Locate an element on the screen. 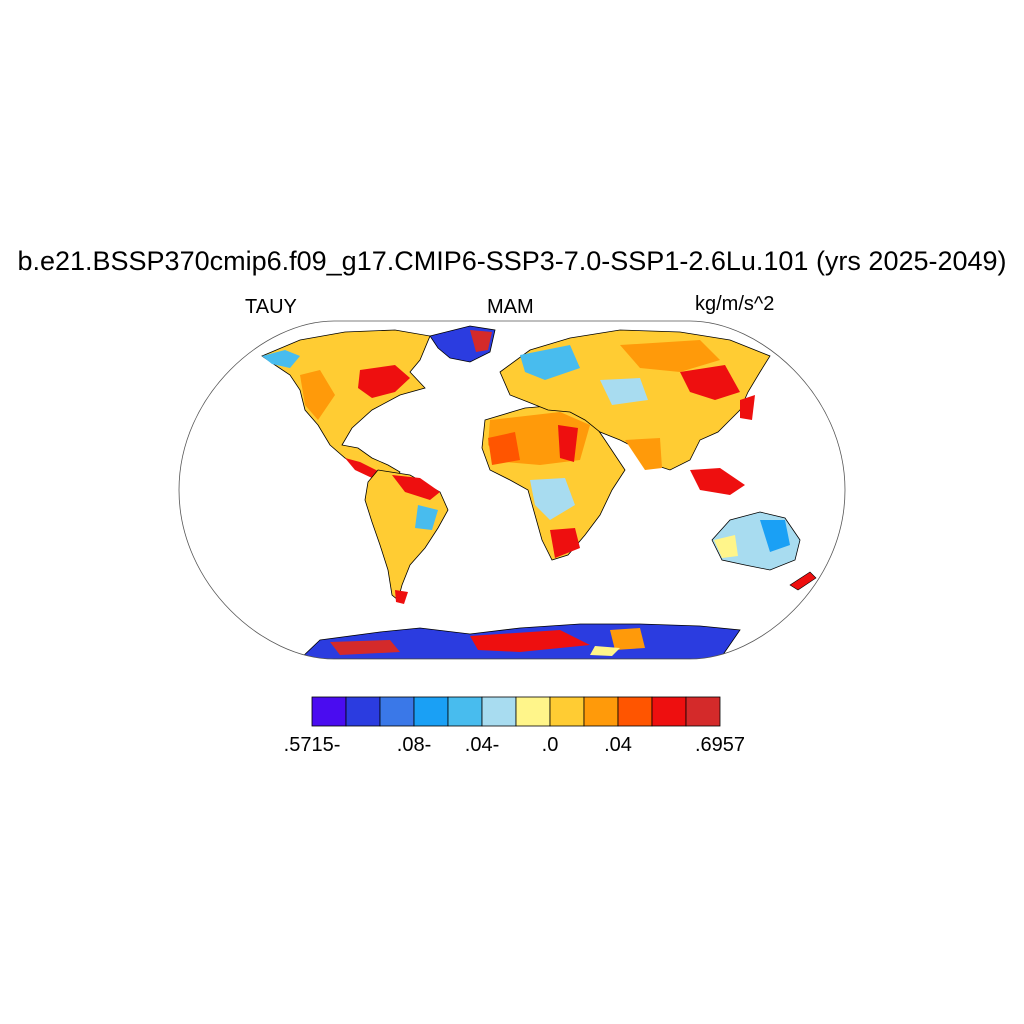 This screenshot has width=1024, height=1024. europe-blue is located at coordinates (550, 362).